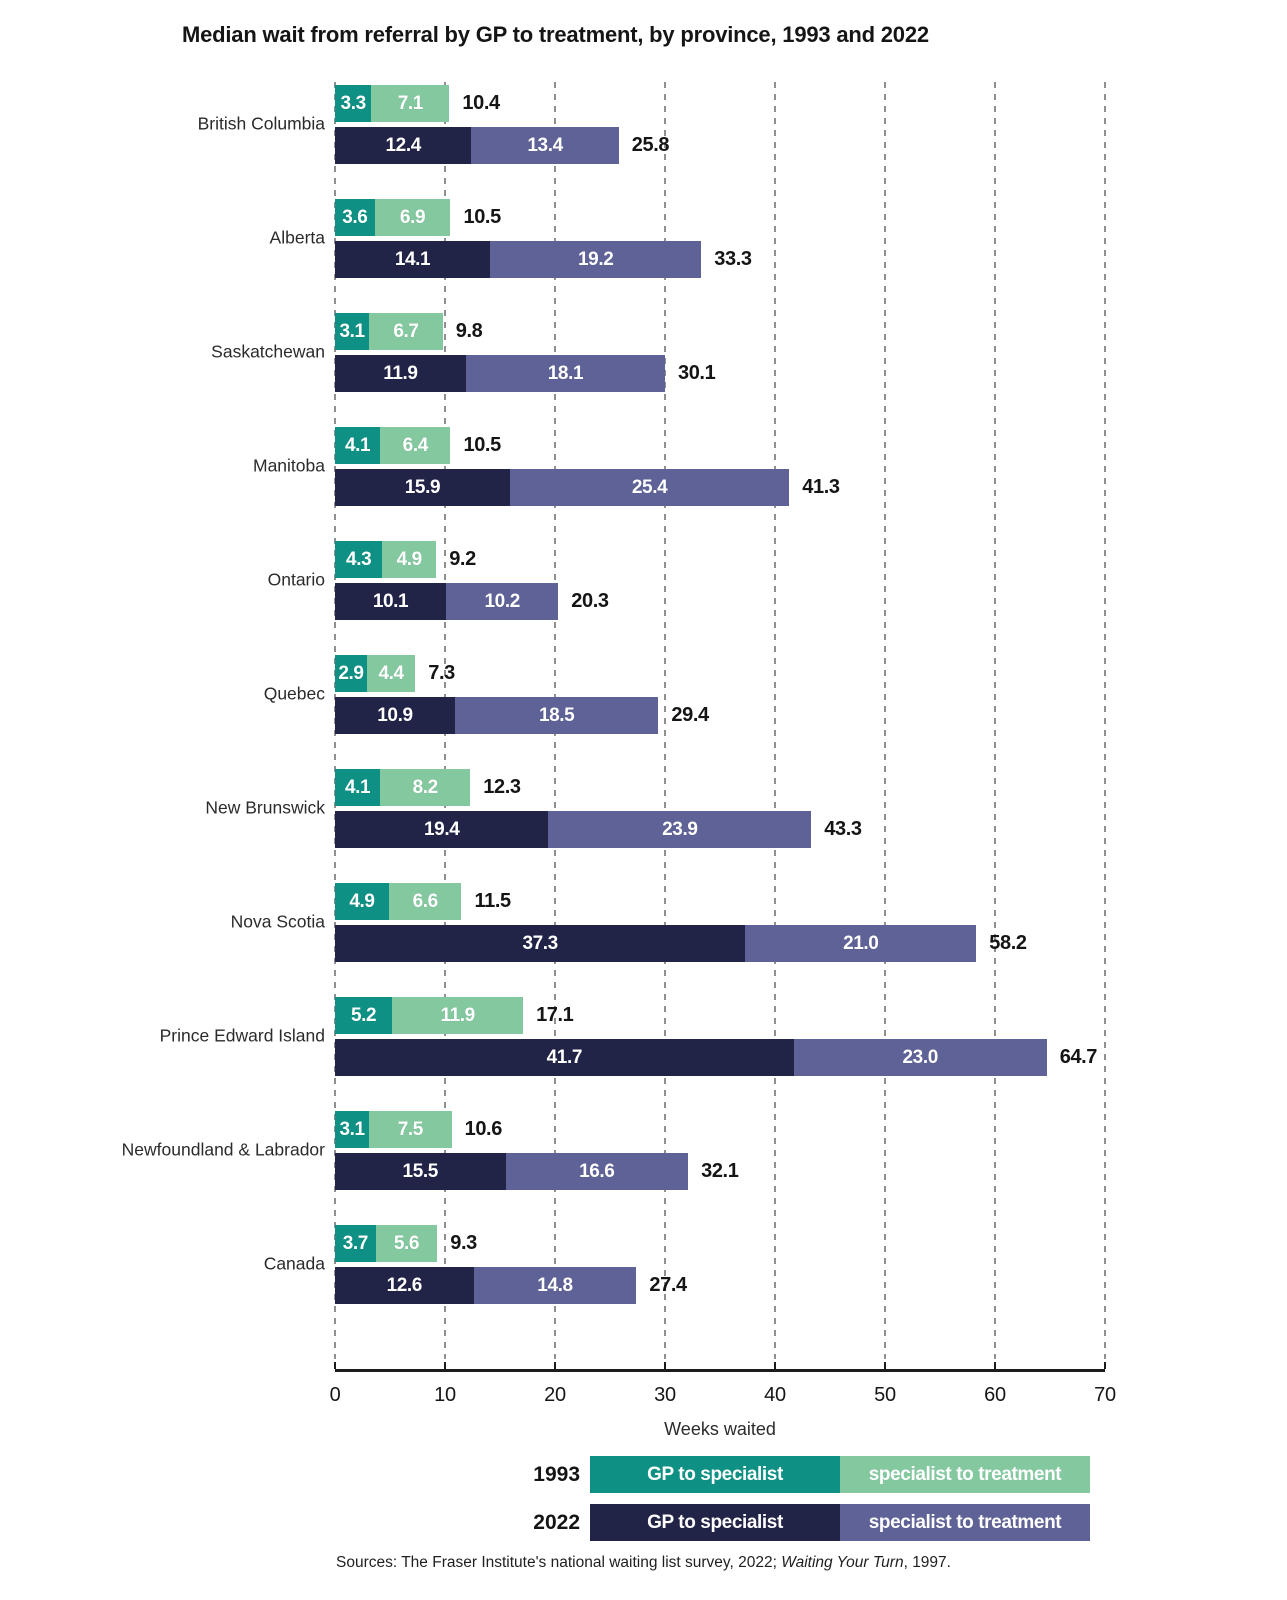 This screenshot has width=1287, height=1600. I want to click on segment-1993-specialist-to-treatment: 4.4, so click(391, 673).